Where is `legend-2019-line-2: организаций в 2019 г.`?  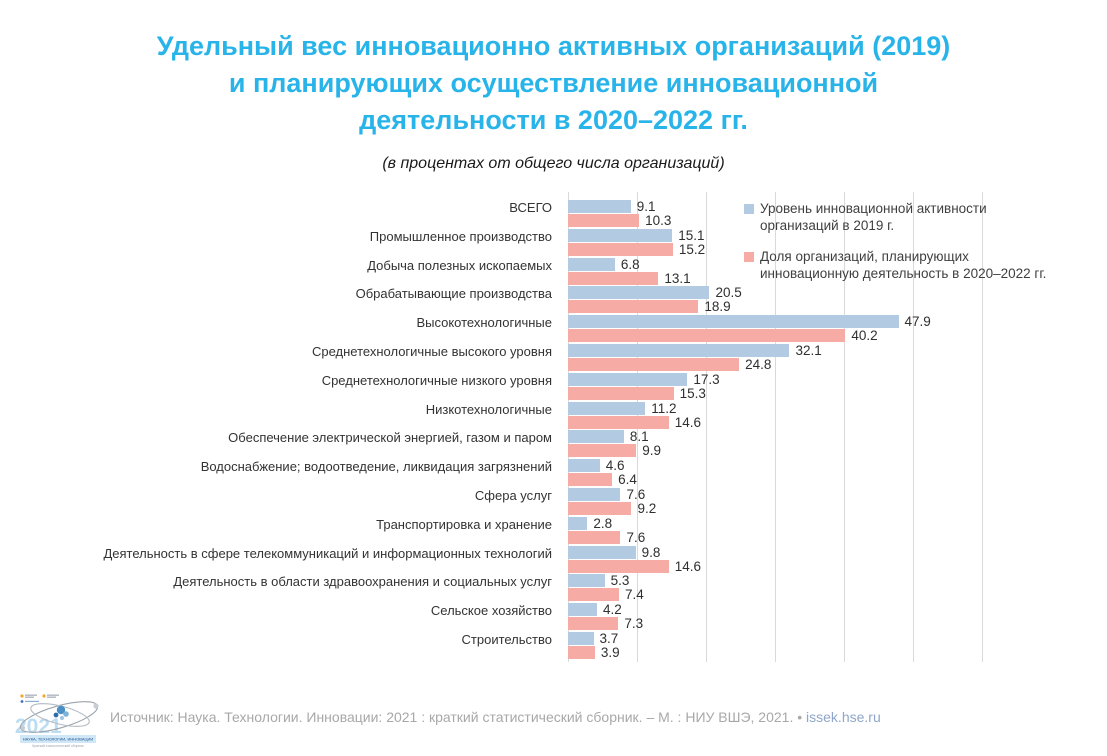
legend-2019-line-2: организаций в 2019 г. is located at coordinates (827, 225).